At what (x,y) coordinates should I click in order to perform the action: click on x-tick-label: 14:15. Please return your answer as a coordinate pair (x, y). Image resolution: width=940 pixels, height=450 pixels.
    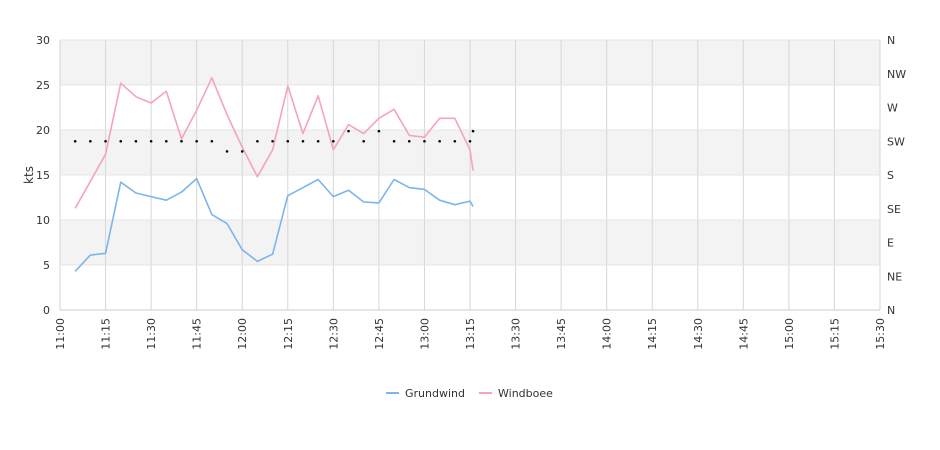
    Looking at the image, I should click on (652, 334).